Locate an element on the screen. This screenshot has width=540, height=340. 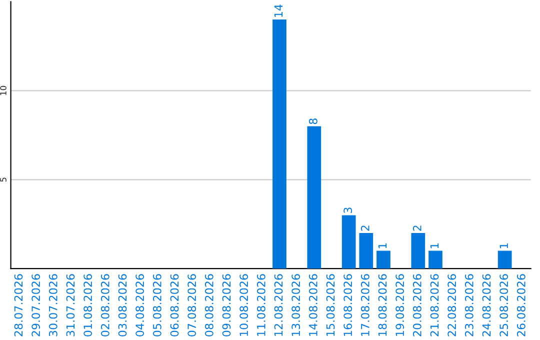
x-tick-label: 18.08.2026 is located at coordinates (382, 305).